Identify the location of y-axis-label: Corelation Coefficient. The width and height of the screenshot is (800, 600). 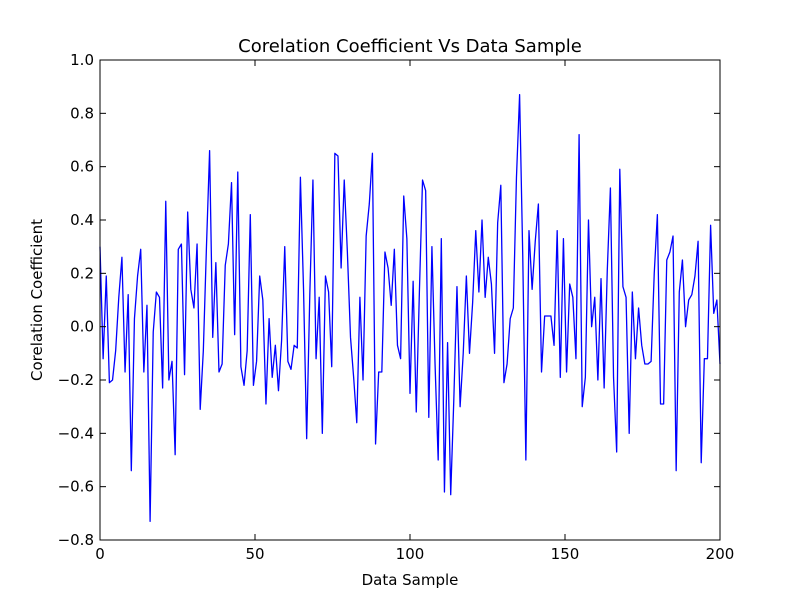
(37, 300).